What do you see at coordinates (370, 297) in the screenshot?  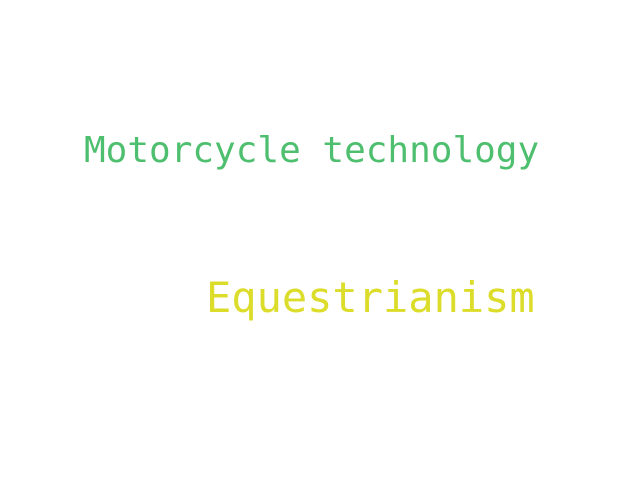 I see `word-equestrianism: Equestrianism` at bounding box center [370, 297].